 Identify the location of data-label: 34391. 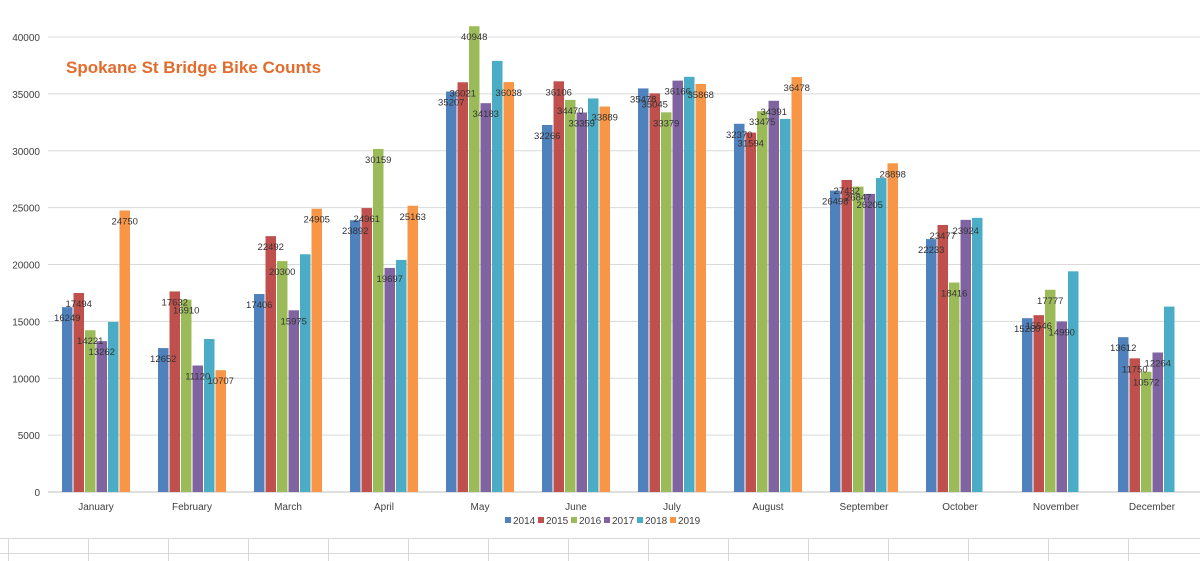
(774, 112).